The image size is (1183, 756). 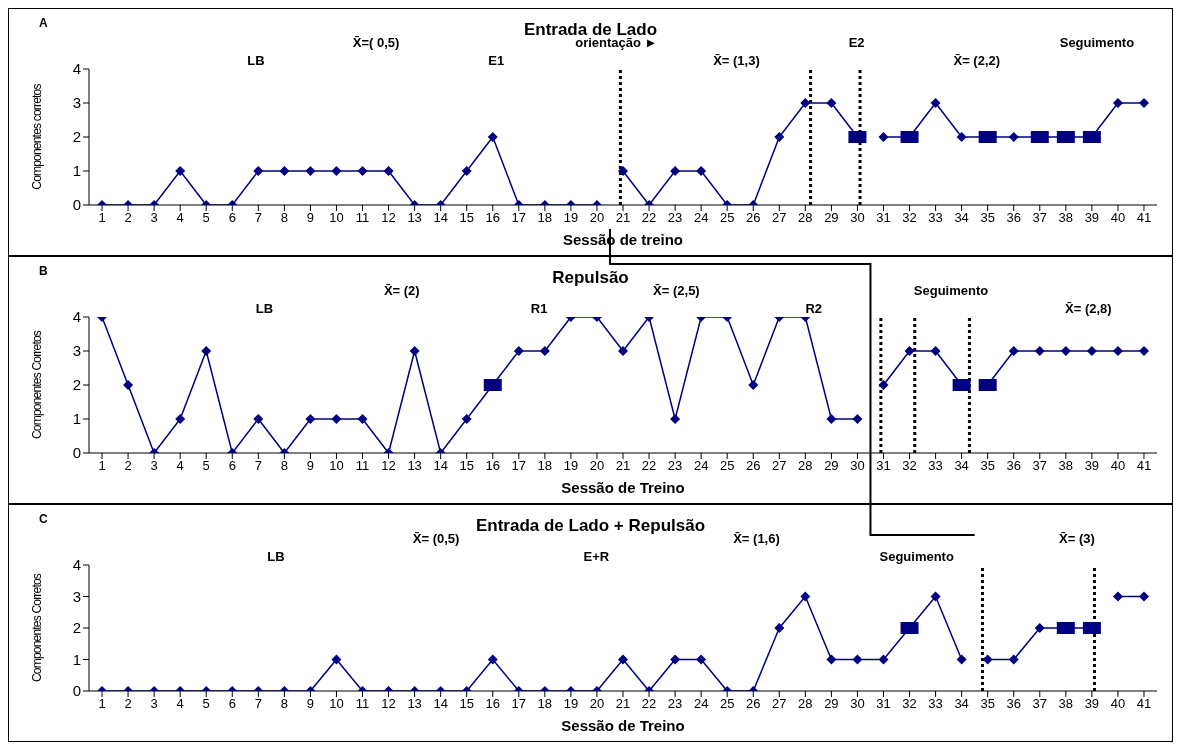 What do you see at coordinates (102, 704) in the screenshot?
I see `x-tick-label: 1` at bounding box center [102, 704].